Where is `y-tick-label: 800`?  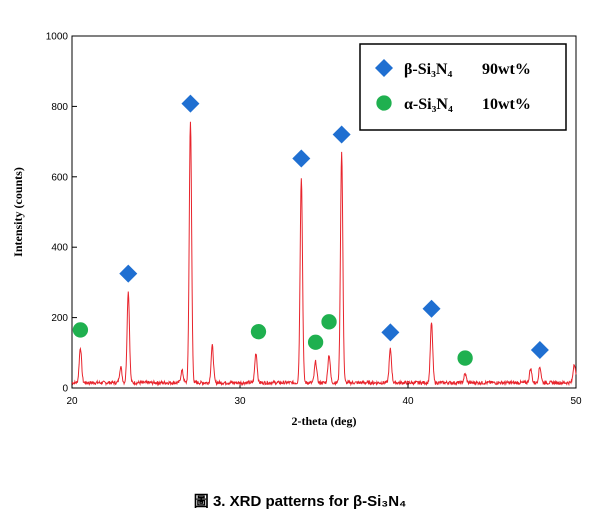
y-tick-label: 800 is located at coordinates (59, 107).